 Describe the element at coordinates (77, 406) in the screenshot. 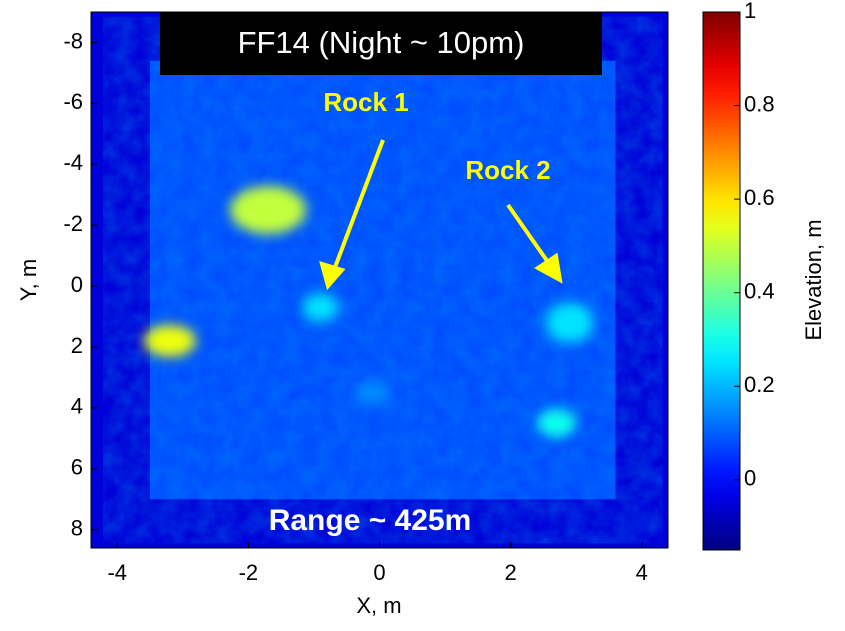

I see `y-tick-label: 4` at that location.